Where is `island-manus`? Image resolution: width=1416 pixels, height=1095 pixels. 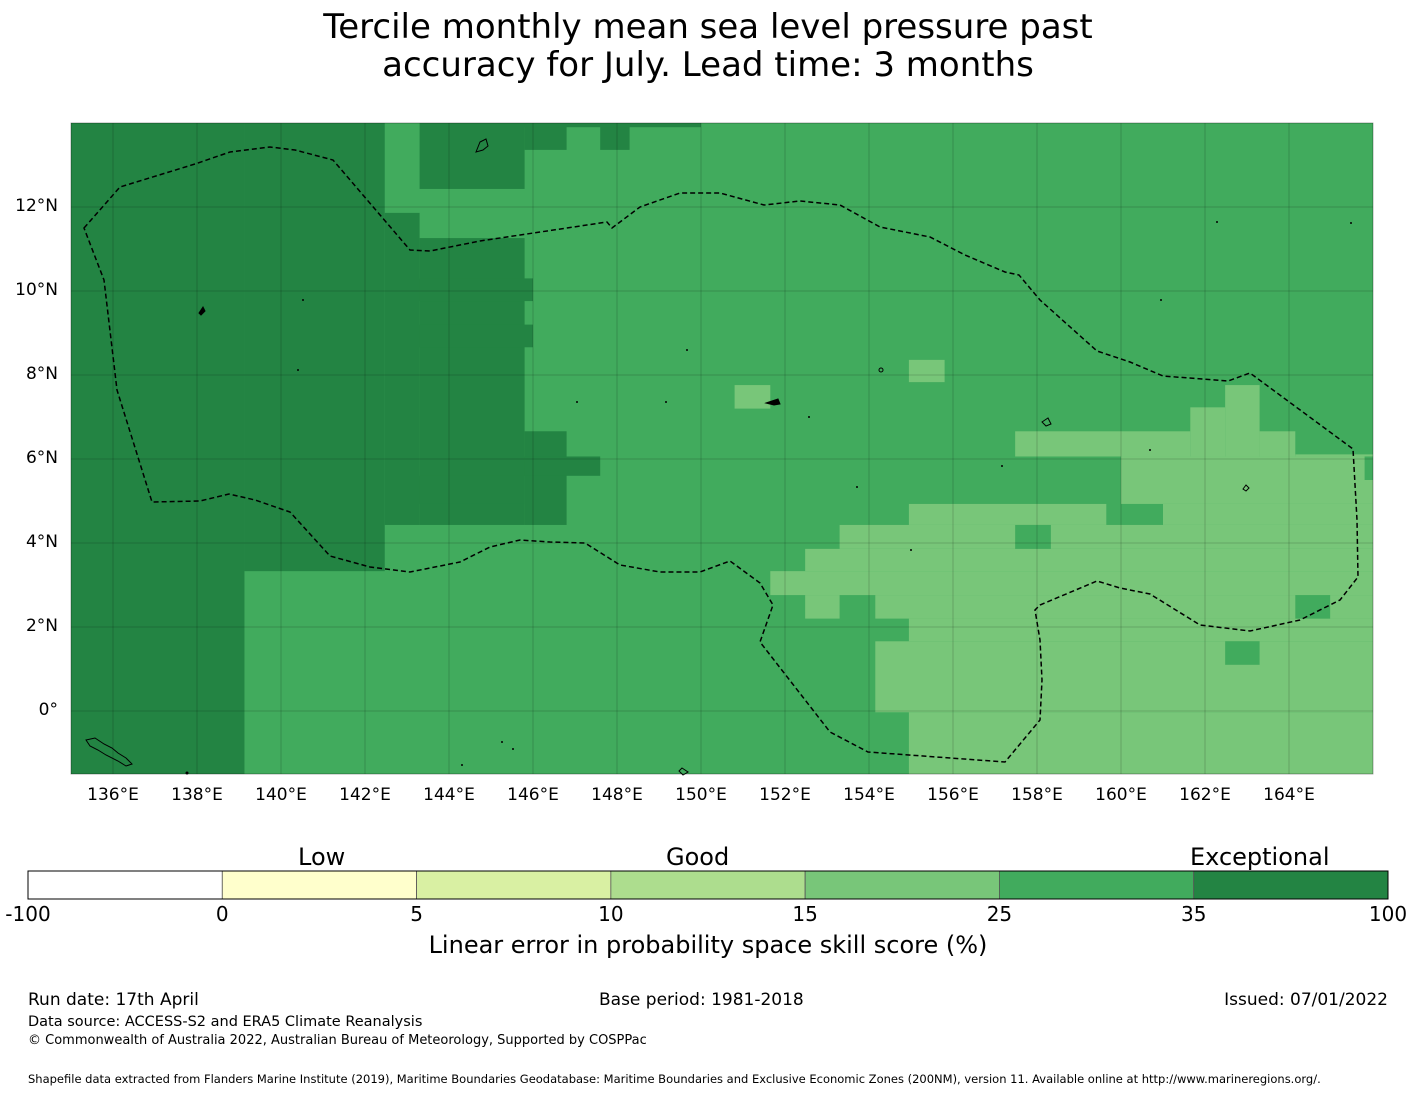 island-manus is located at coordinates (683, 771).